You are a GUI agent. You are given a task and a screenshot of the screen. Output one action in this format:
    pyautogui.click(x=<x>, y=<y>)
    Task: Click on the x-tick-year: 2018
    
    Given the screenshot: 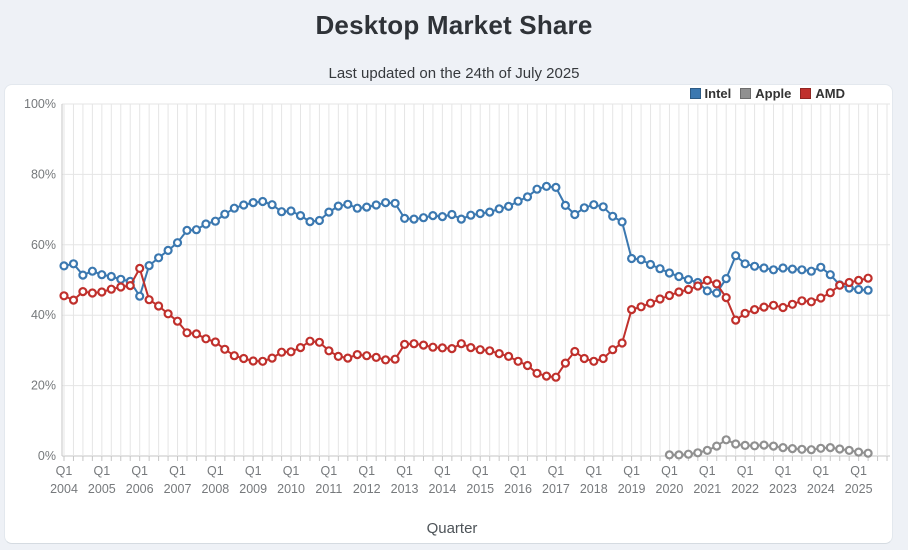 What is the action you would take?
    pyautogui.click(x=594, y=489)
    